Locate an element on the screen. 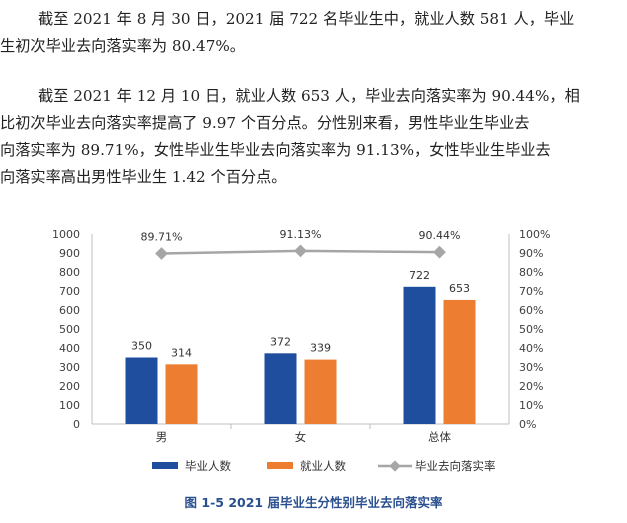 This screenshot has height=523, width=627. y2-tick-label: 30% is located at coordinates (531, 367).